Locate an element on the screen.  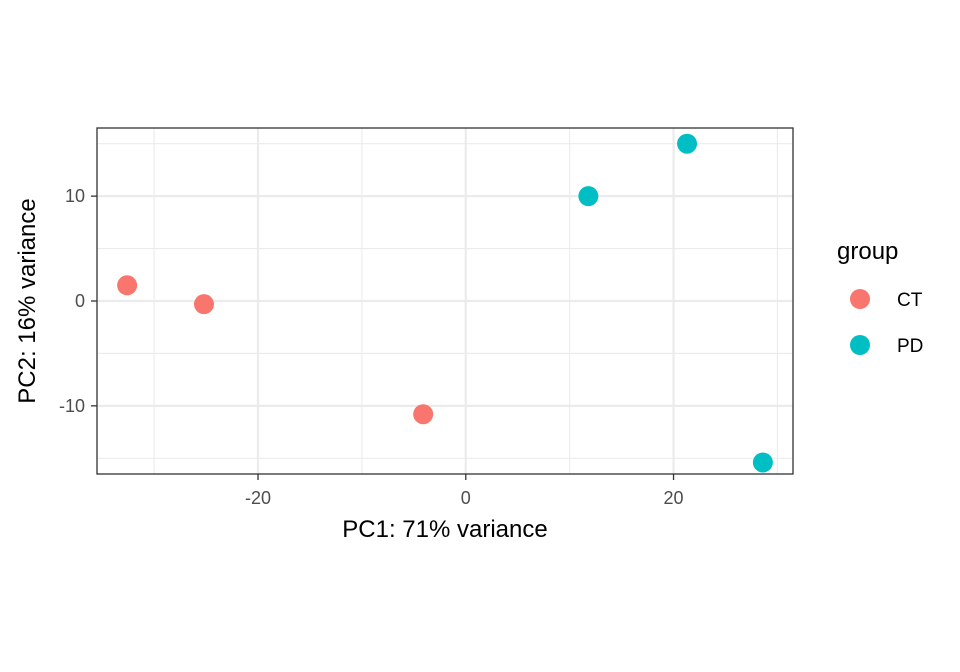
x-tick-label: 20 is located at coordinates (674, 498).